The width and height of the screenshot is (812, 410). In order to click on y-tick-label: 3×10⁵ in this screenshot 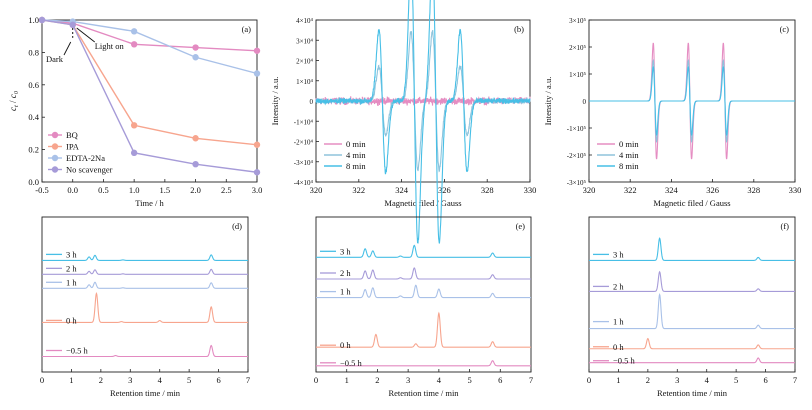, I will do `click(577, 21)`.